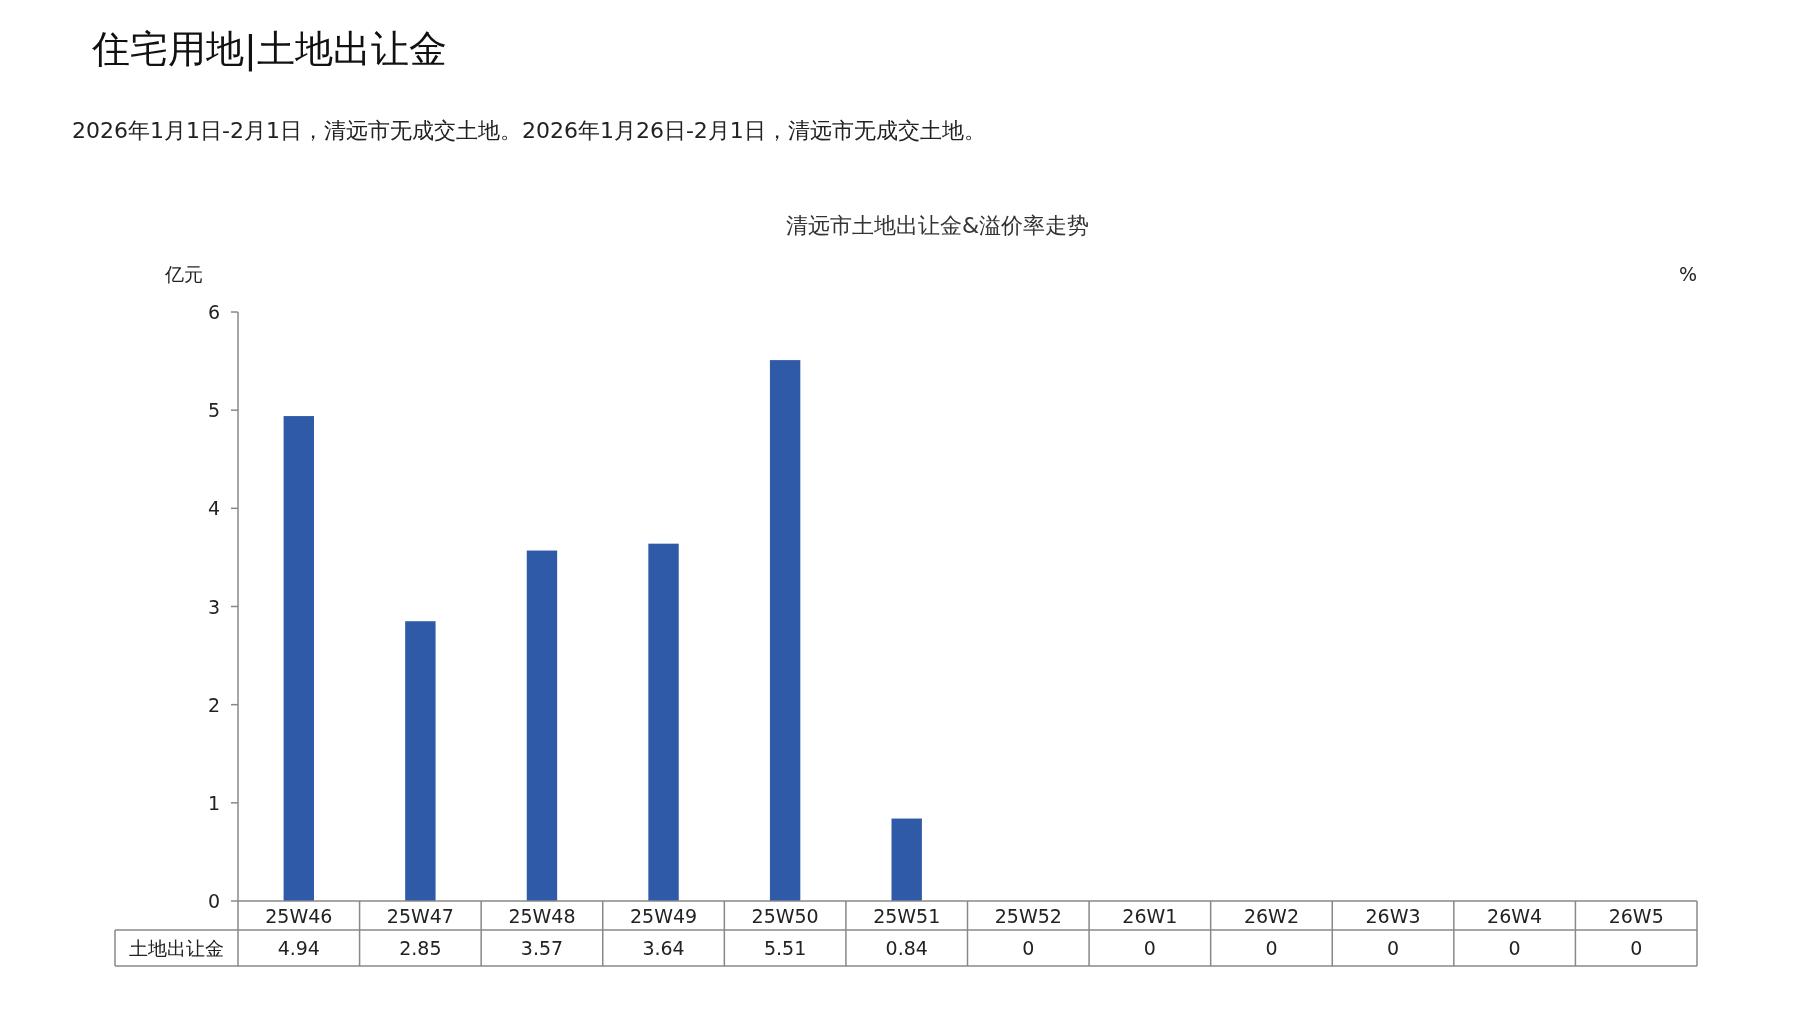  I want to click on data-label: 5.51, so click(785, 948).